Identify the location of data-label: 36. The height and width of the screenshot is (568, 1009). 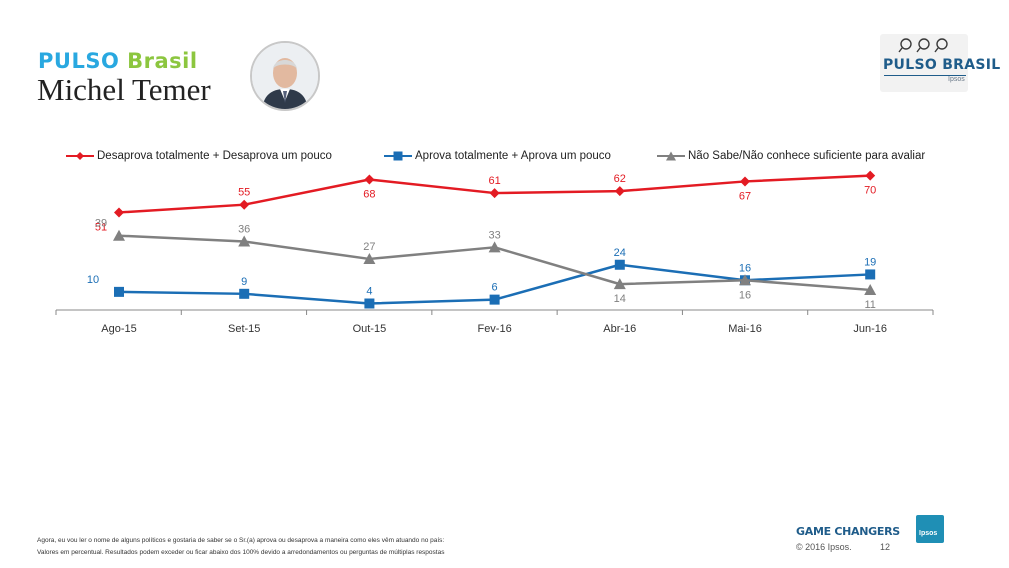
(244, 230).